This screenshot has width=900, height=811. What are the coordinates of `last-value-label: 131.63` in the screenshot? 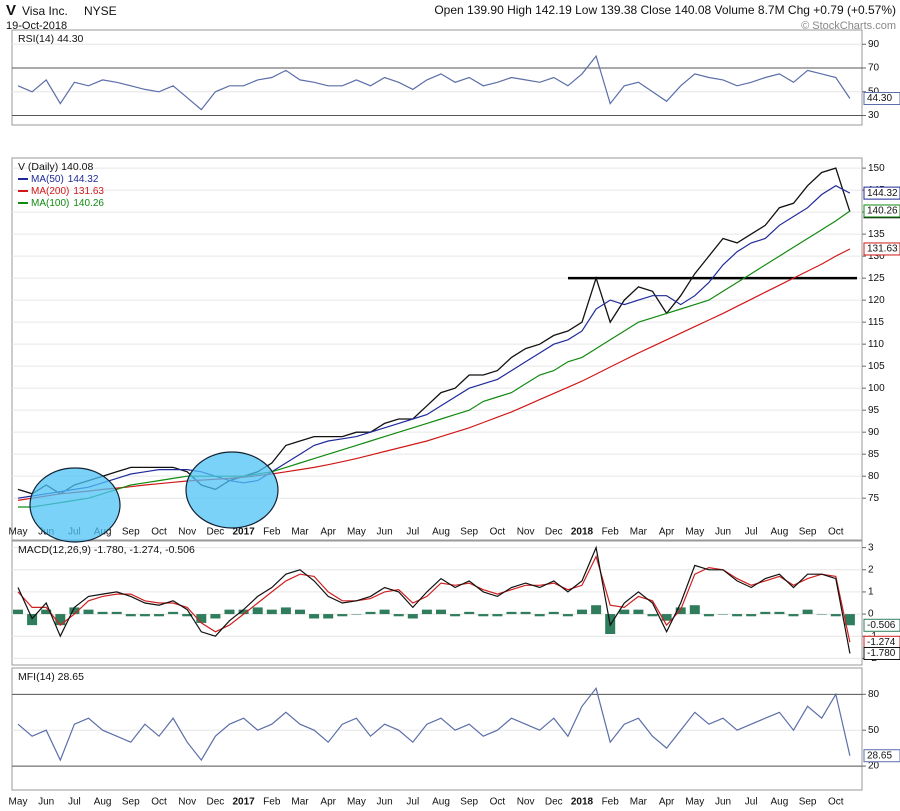 It's located at (882, 249).